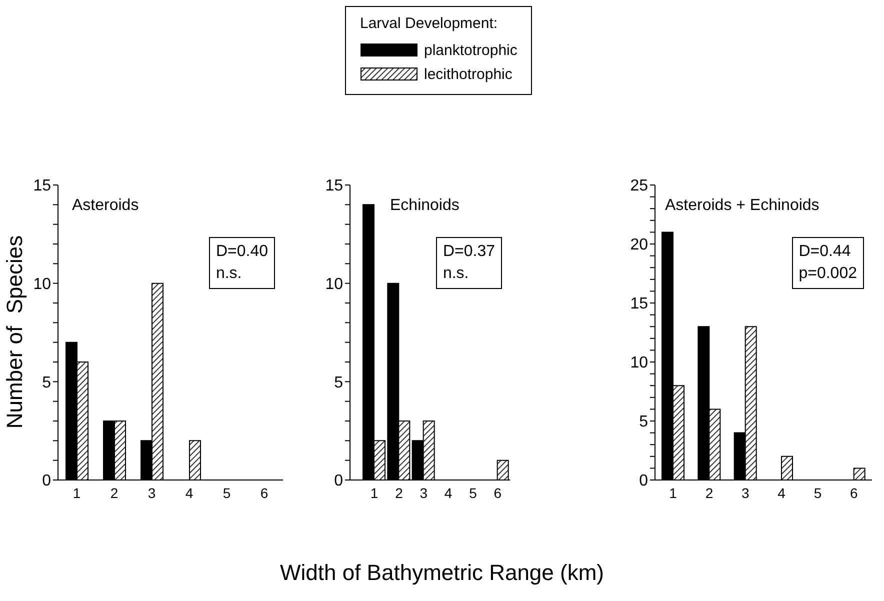 The width and height of the screenshot is (884, 601). I want to click on x-axis-title: Width of Bathymetric Range (km), so click(442, 573).